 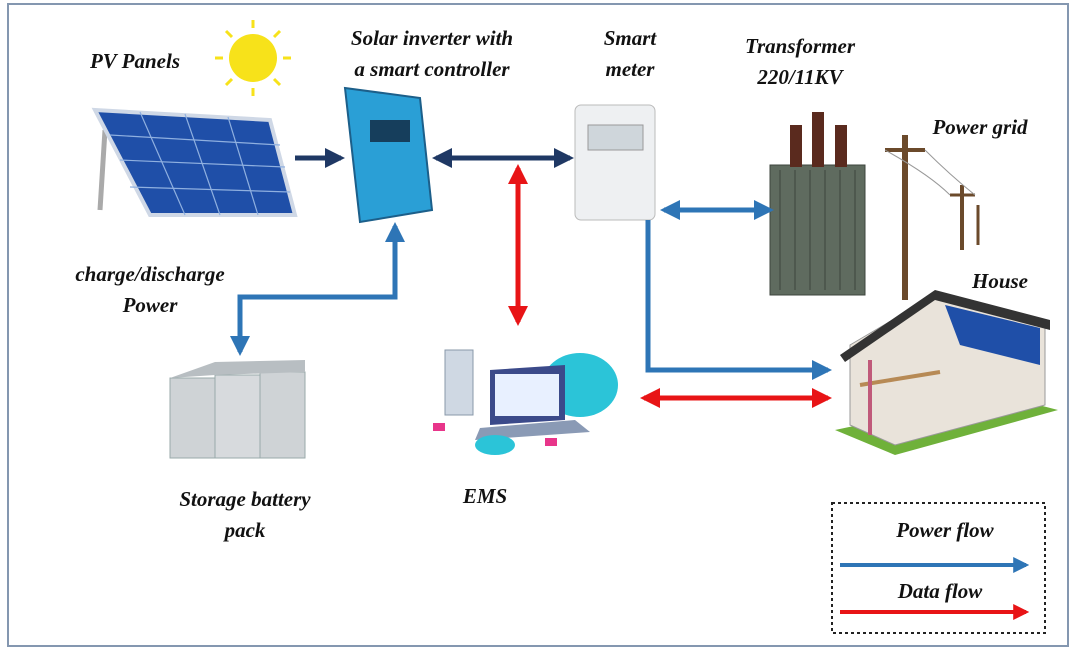 What do you see at coordinates (253, 58) in the screenshot?
I see `sun-icon` at bounding box center [253, 58].